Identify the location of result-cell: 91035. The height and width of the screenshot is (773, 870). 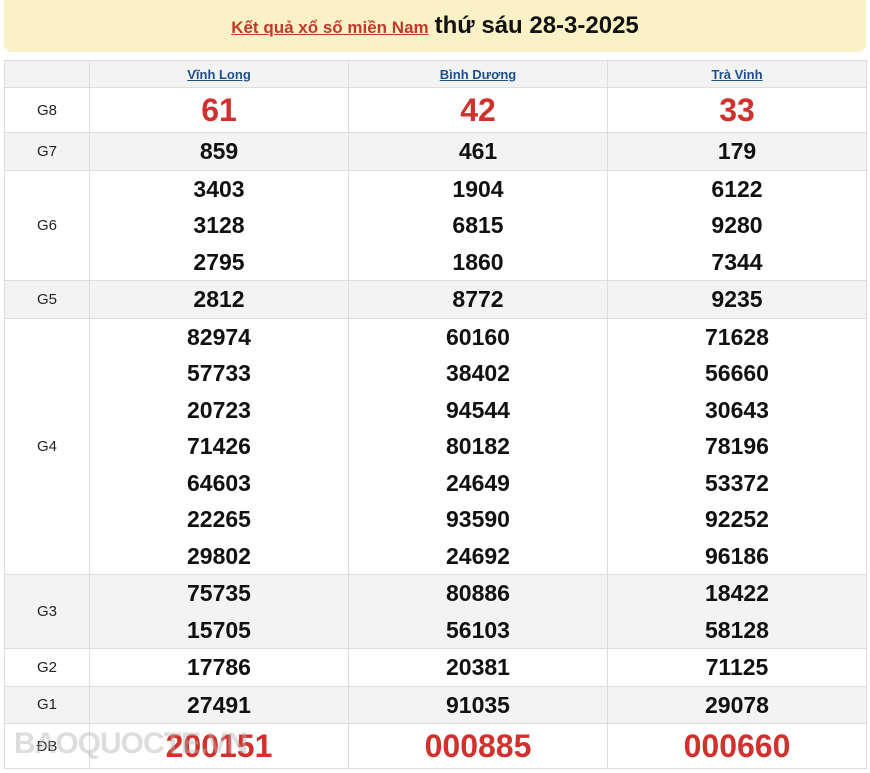
(478, 704).